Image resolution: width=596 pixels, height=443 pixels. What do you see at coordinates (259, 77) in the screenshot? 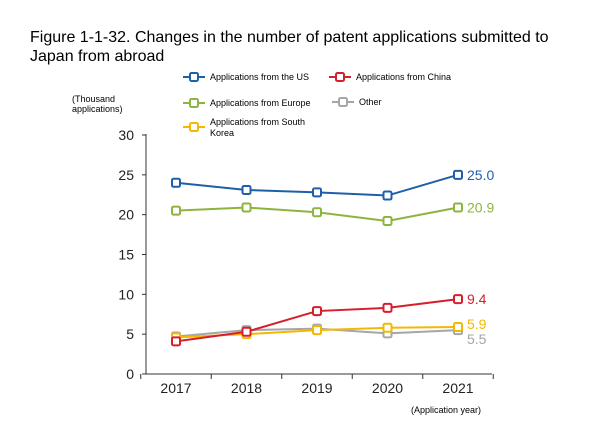
I see `legend-label: Applications from the US` at bounding box center [259, 77].